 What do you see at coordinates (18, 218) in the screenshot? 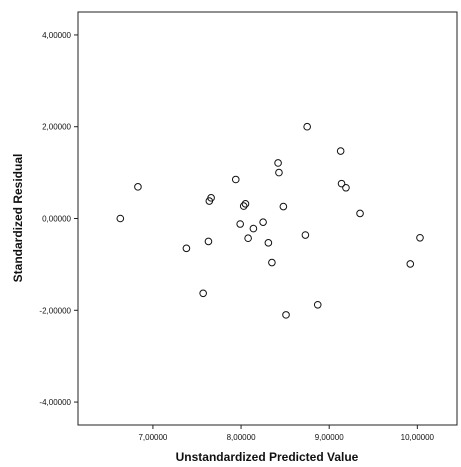
I see `y-axis-title: Standardized Residual` at bounding box center [18, 218].